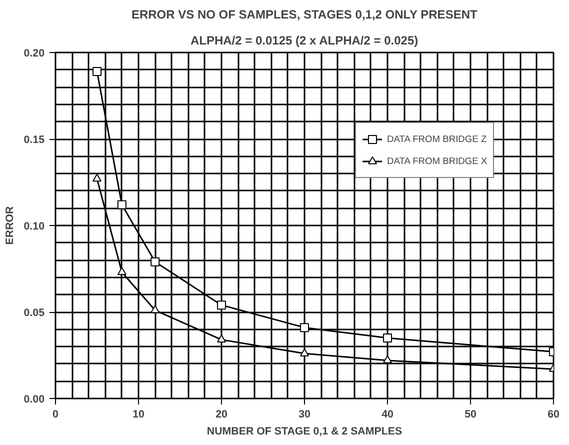 The height and width of the screenshot is (445, 569). I want to click on legend-label: DATA FROM BRIDGE X, so click(437, 161).